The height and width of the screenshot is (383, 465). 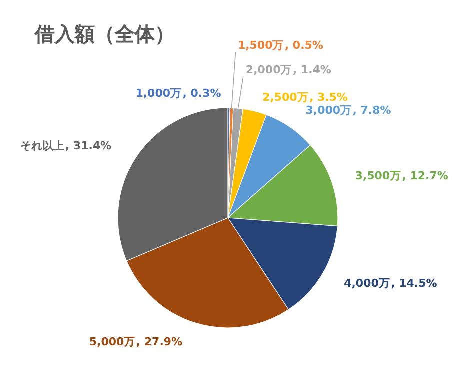 What do you see at coordinates (88, 145) in the screenshot?
I see `data-label: , 31.4%` at bounding box center [88, 145].